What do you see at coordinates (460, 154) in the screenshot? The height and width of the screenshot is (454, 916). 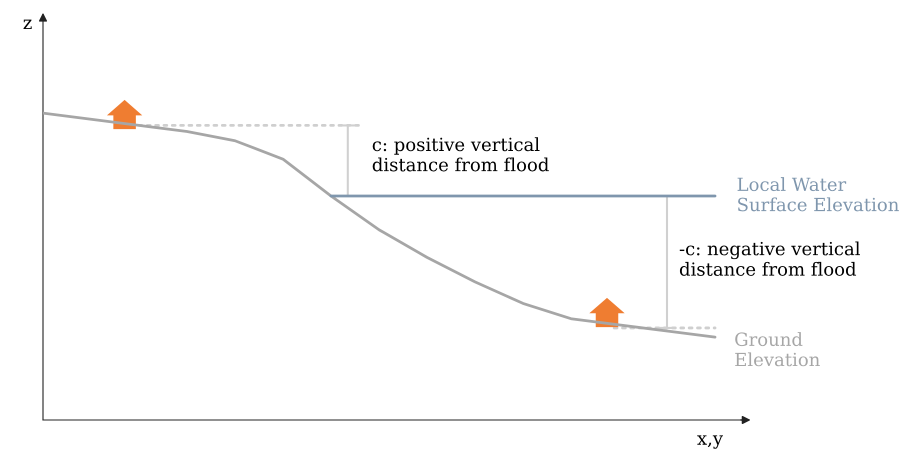 I see `annotation: c: positive vertical distance from flood` at bounding box center [460, 154].